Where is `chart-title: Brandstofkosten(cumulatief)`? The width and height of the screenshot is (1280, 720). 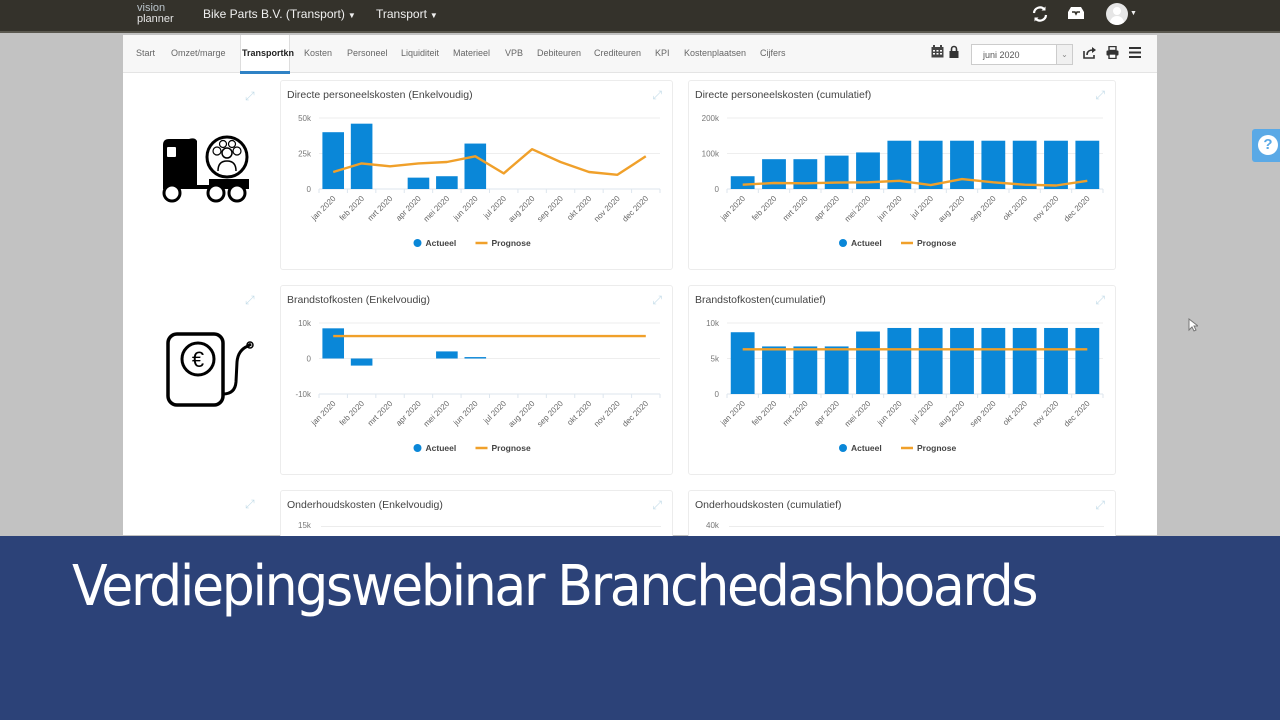 chart-title: Brandstofkosten(cumulatief) is located at coordinates (760, 300).